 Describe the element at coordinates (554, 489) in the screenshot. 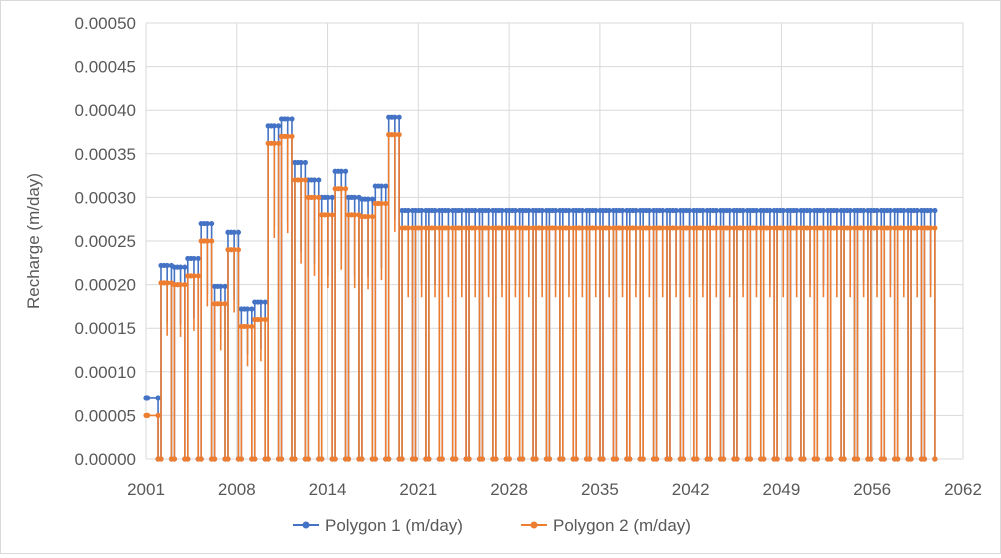

I see `x-axis-tick-labels: 2001 2008 2014 2021 2028 2035 2042 2049 2056 2062` at that location.